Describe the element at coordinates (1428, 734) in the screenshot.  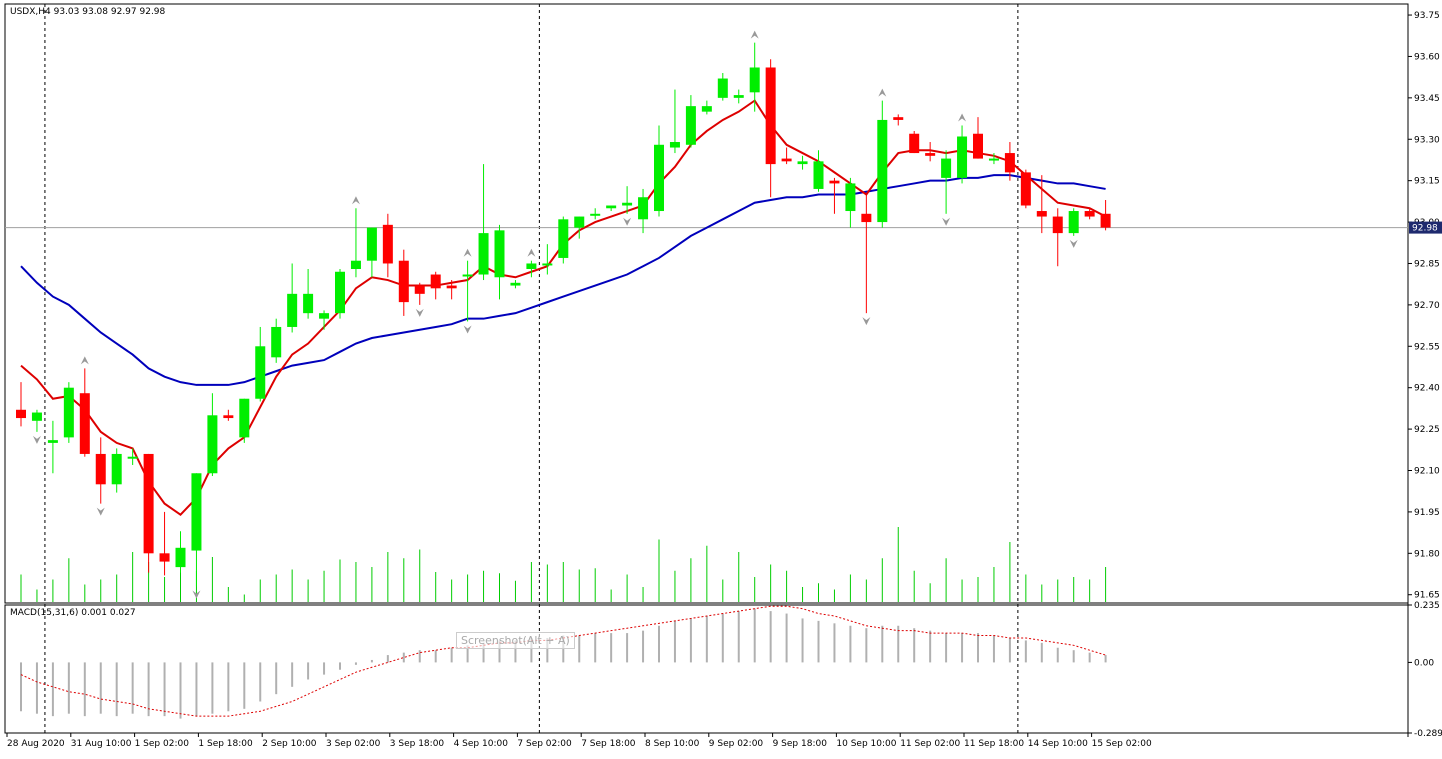
I see `macd-tick-label: -0.289` at that location.